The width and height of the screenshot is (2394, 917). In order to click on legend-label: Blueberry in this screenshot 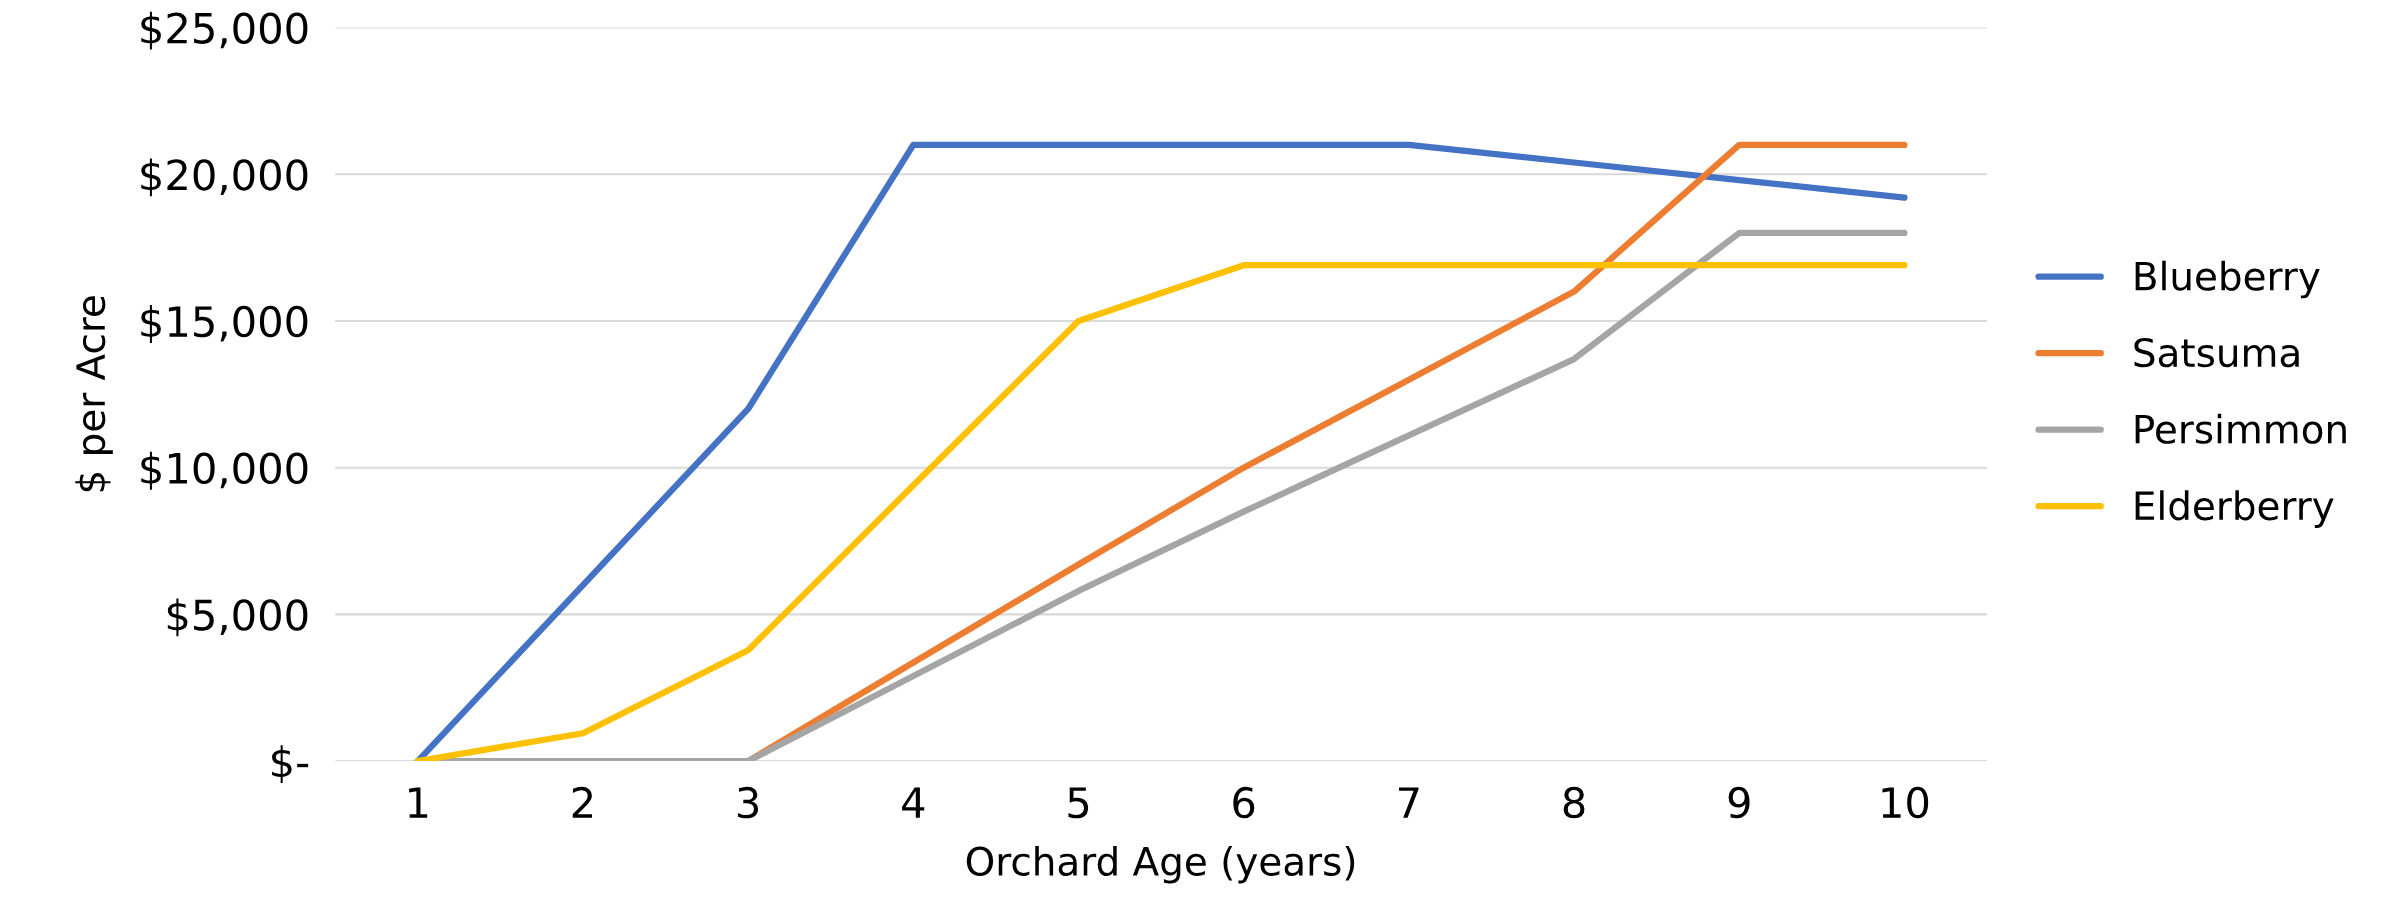, I will do `click(2227, 279)`.